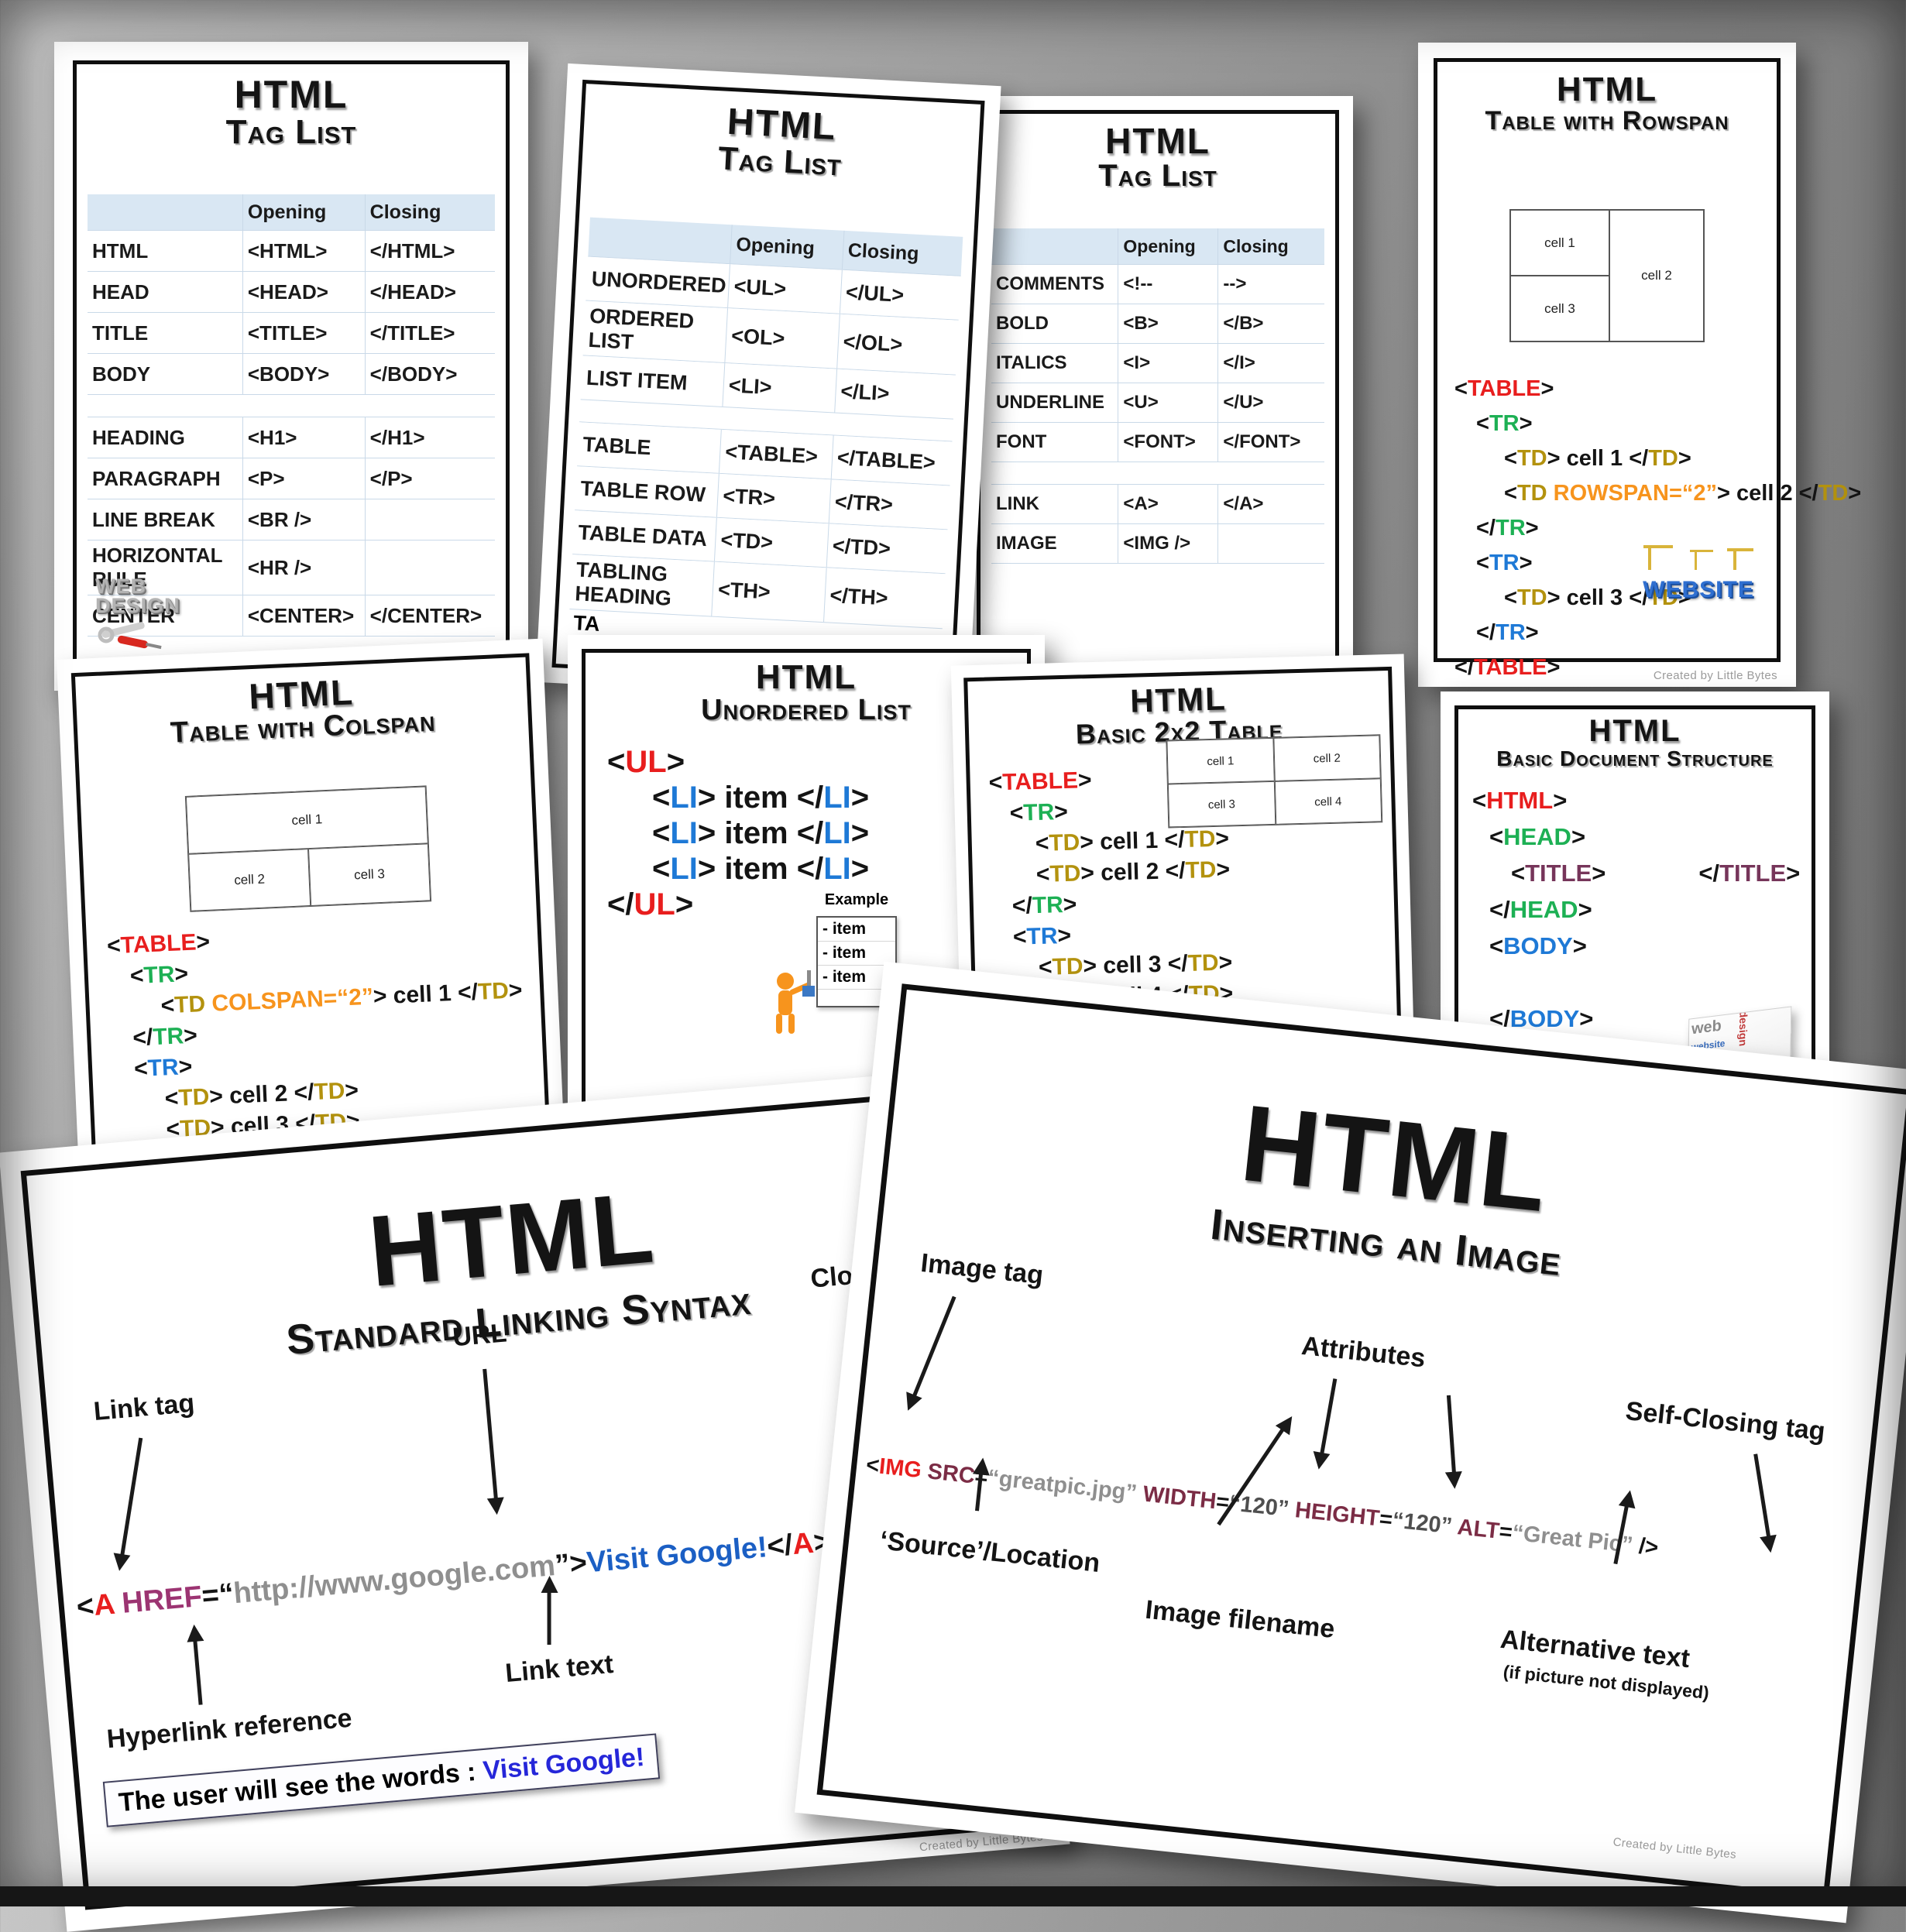 The width and height of the screenshot is (1906, 1932). I want to click on code-seg: TR, so click(159, 975).